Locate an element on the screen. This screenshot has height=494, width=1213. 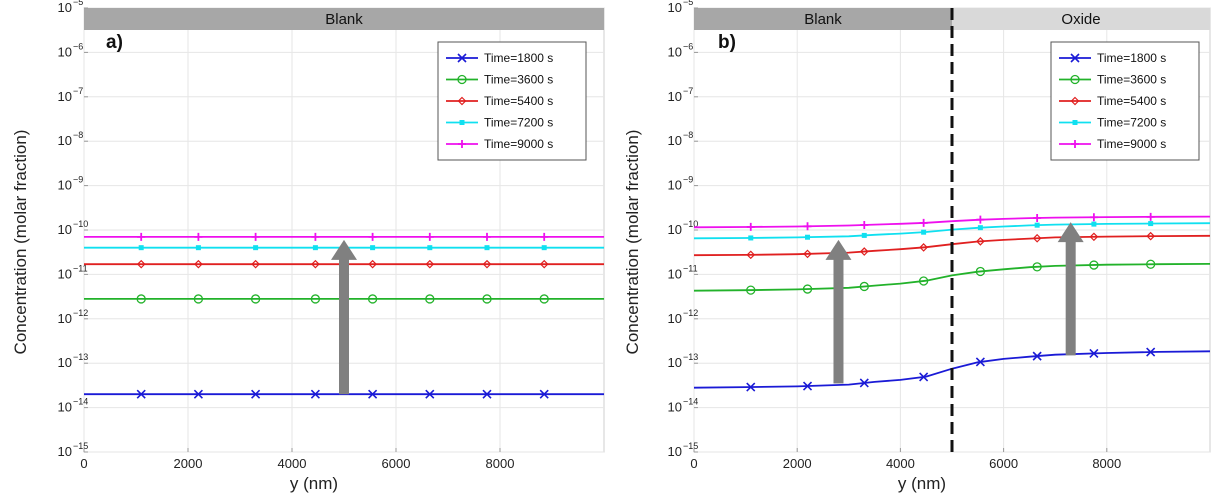
panel-label: b) is located at coordinates (727, 42).